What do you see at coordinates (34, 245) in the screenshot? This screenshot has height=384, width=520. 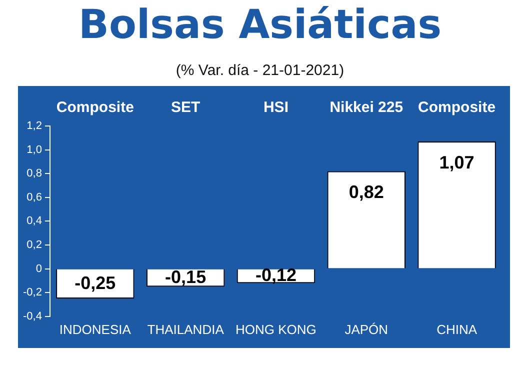 I see `y-tick-label: 0,2` at bounding box center [34, 245].